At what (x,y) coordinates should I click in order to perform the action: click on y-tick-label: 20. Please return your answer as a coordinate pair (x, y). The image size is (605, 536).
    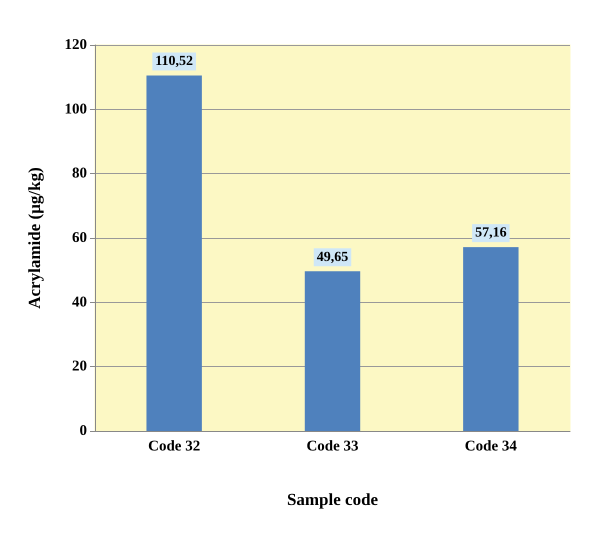
    Looking at the image, I should click on (79, 366).